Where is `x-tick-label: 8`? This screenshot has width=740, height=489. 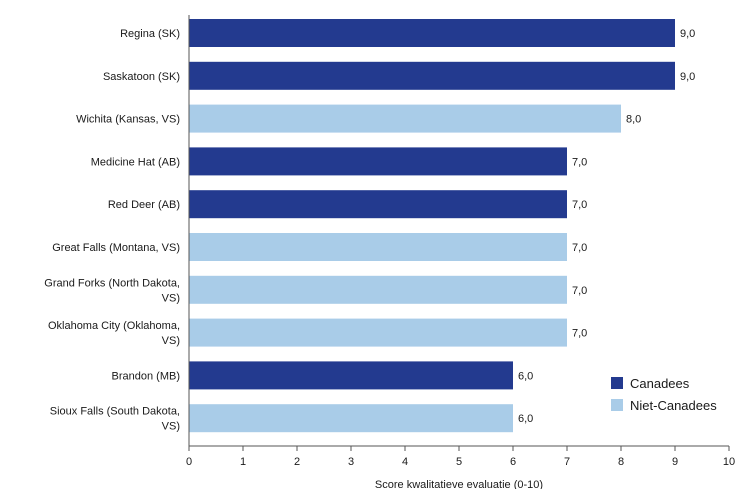
x-tick-label: 8 is located at coordinates (621, 462).